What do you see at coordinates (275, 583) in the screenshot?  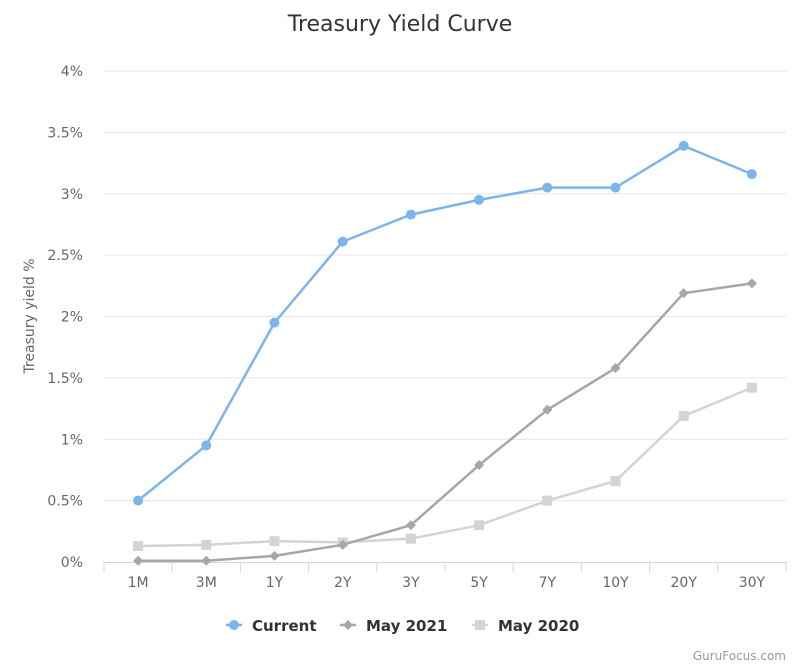 I see `x-tick-label: 1Y` at bounding box center [275, 583].